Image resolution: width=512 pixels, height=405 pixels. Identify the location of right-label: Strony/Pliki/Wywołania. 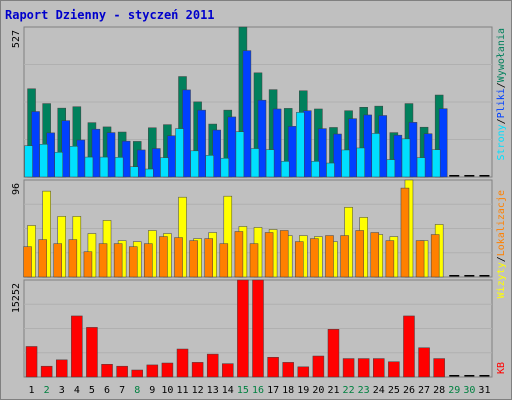
(501, 94).